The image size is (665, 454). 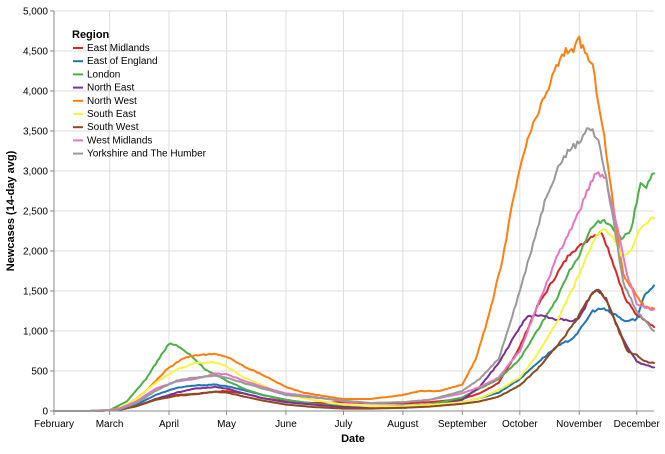 What do you see at coordinates (110, 424) in the screenshot?
I see `x-tick-label: March` at bounding box center [110, 424].